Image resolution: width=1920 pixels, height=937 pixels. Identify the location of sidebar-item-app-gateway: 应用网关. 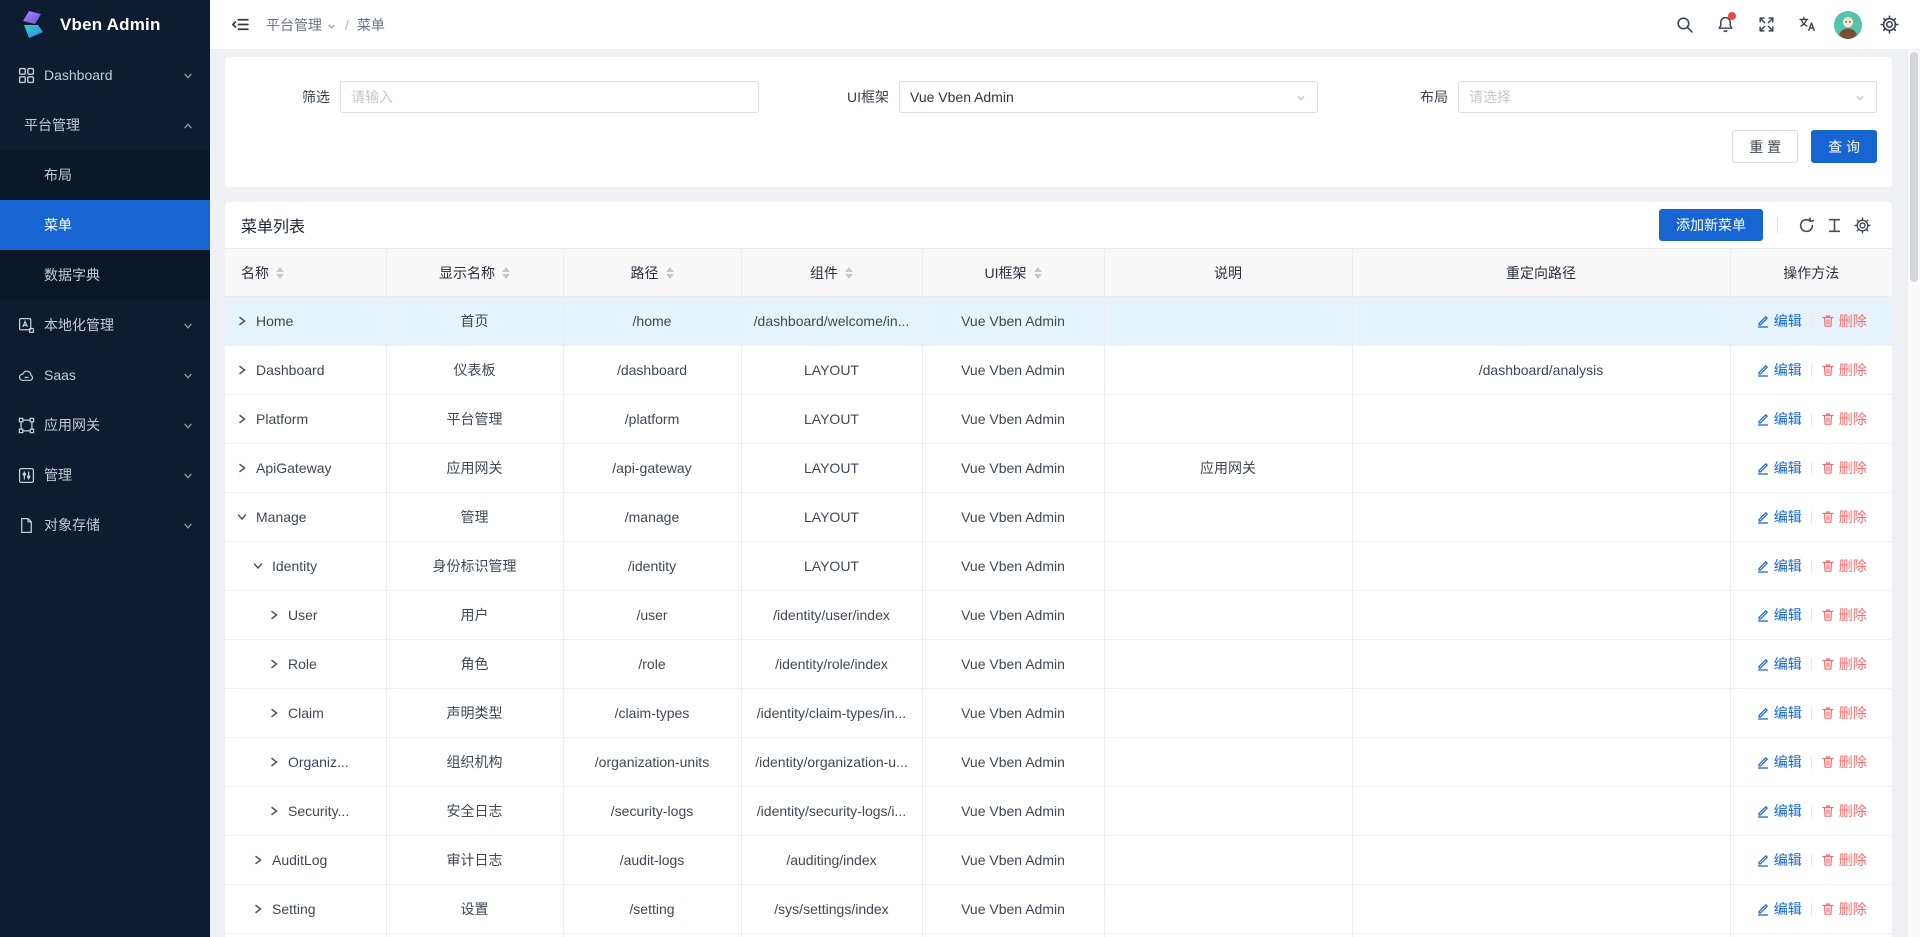
(105, 425).